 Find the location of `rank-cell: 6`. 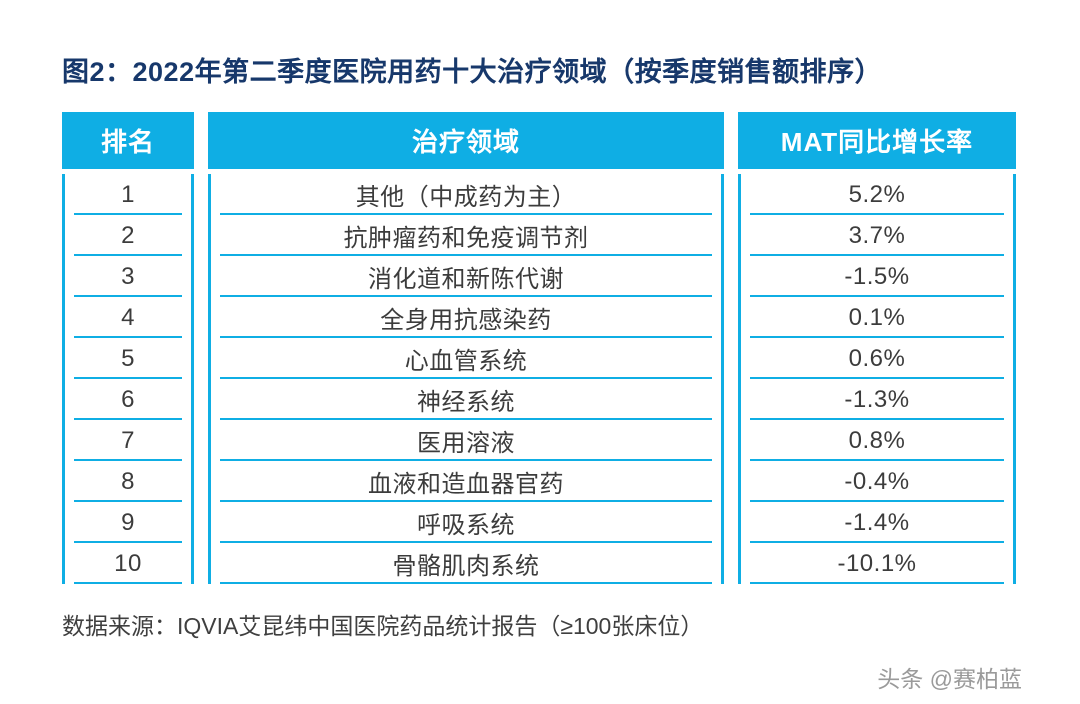

rank-cell: 6 is located at coordinates (128, 399).